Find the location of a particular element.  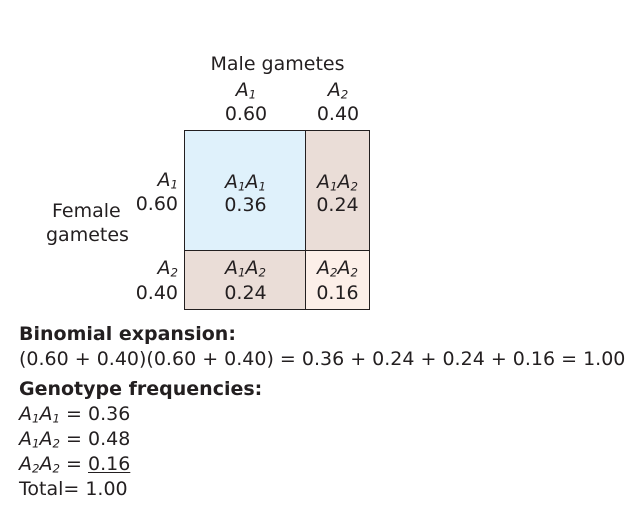

genotype-label: A2A2 is located at coordinates (337, 268).